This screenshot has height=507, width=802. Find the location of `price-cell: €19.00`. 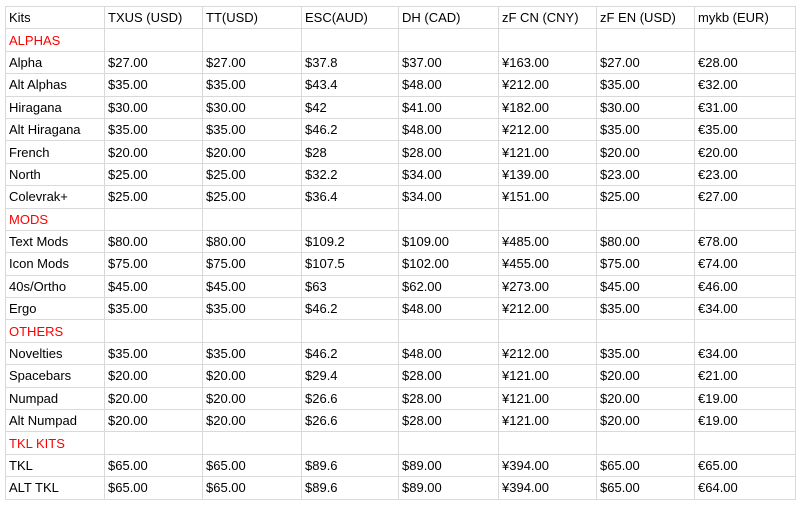

price-cell: €19.00 is located at coordinates (745, 421).